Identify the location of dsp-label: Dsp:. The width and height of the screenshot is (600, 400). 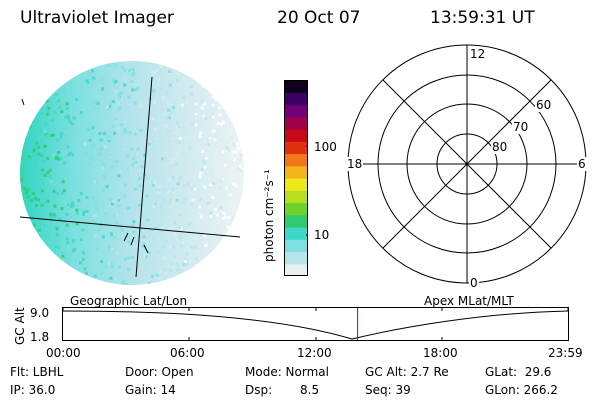
(259, 390).